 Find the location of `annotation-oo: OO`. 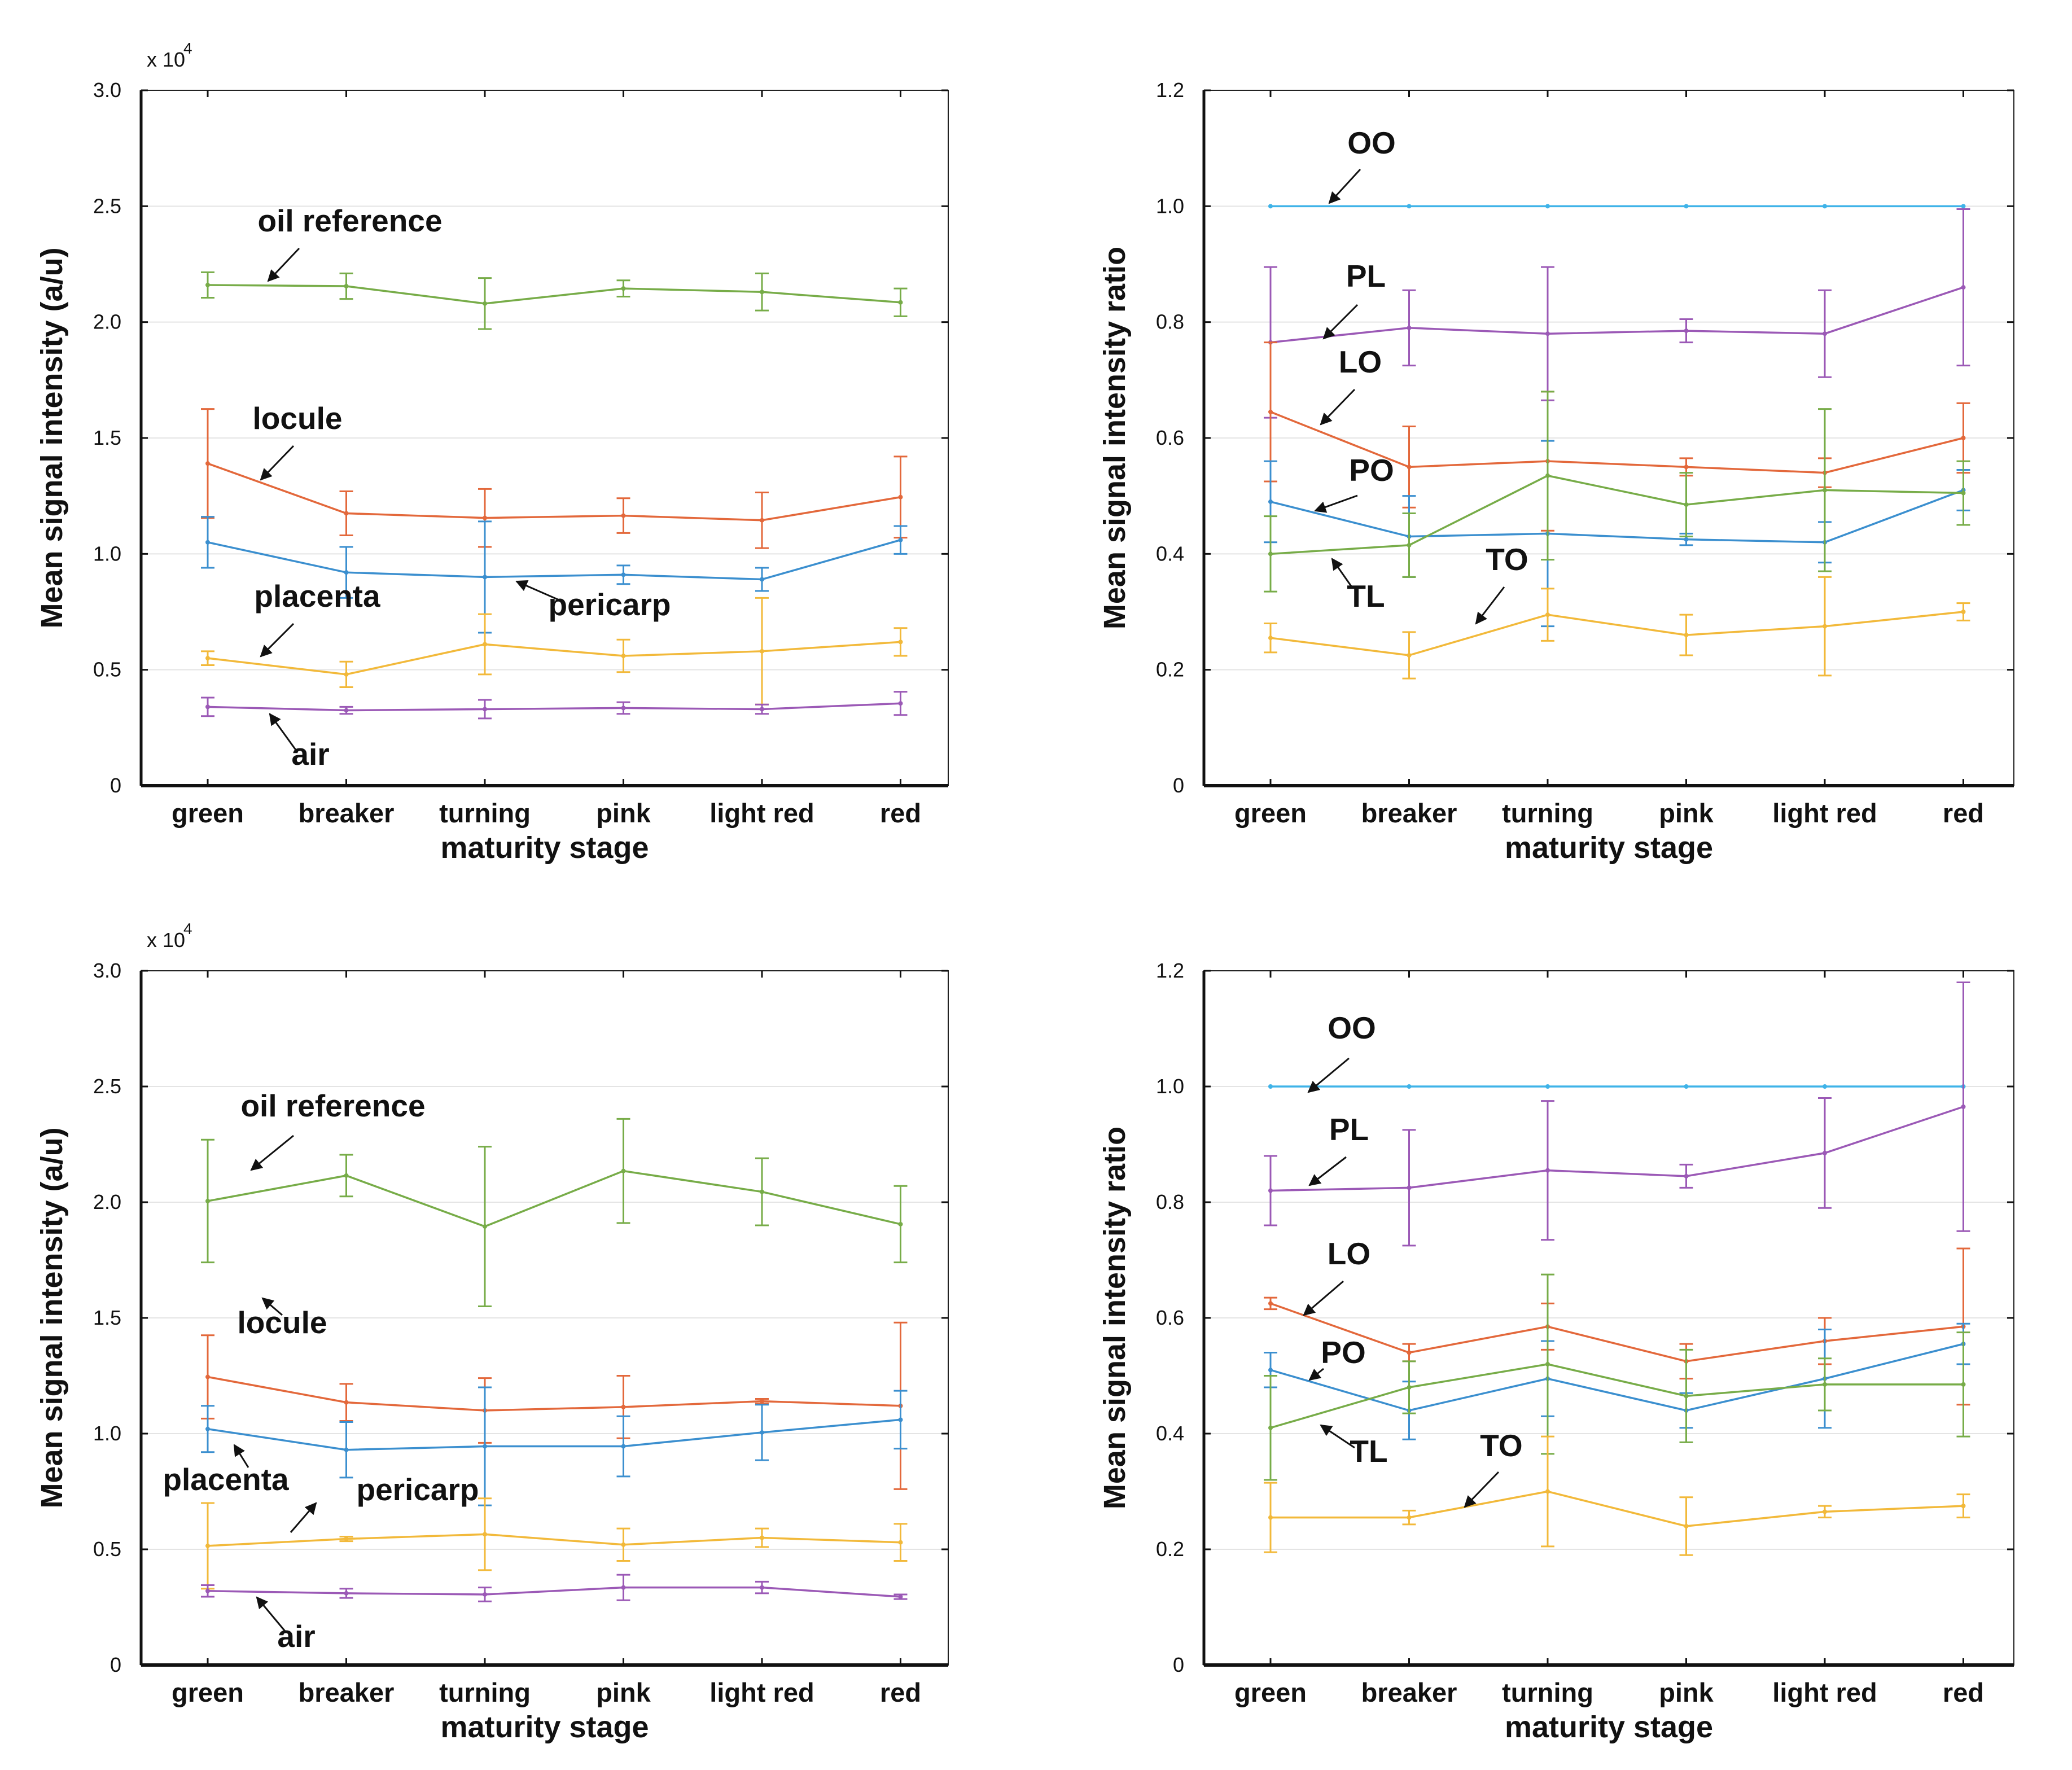

annotation-oo: OO is located at coordinates (1341, 1051).